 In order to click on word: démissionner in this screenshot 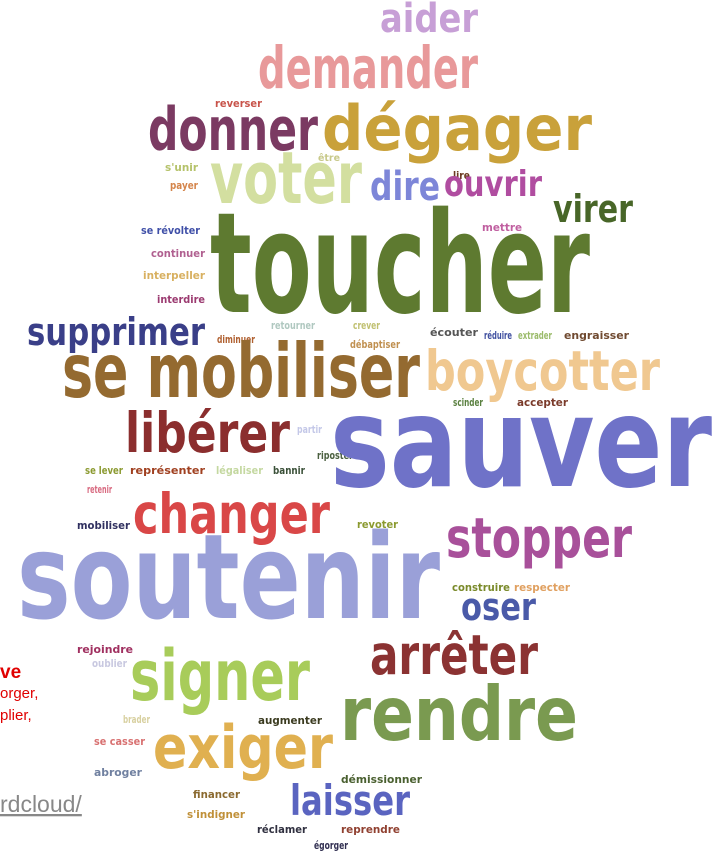, I will do `click(382, 779)`.